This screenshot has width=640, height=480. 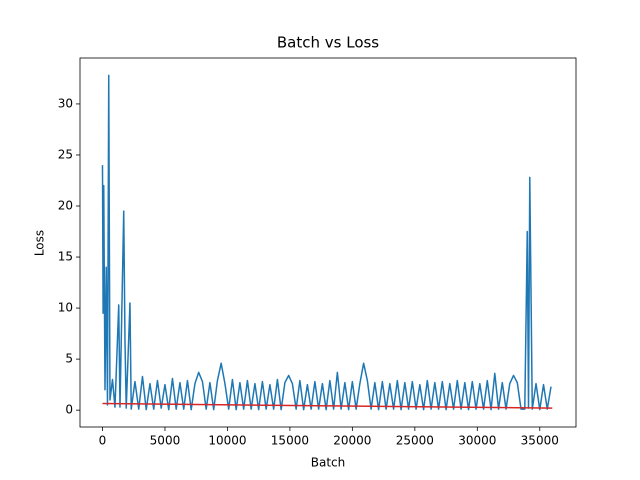 I want to click on x-tick-label: 0, so click(x=103, y=441).